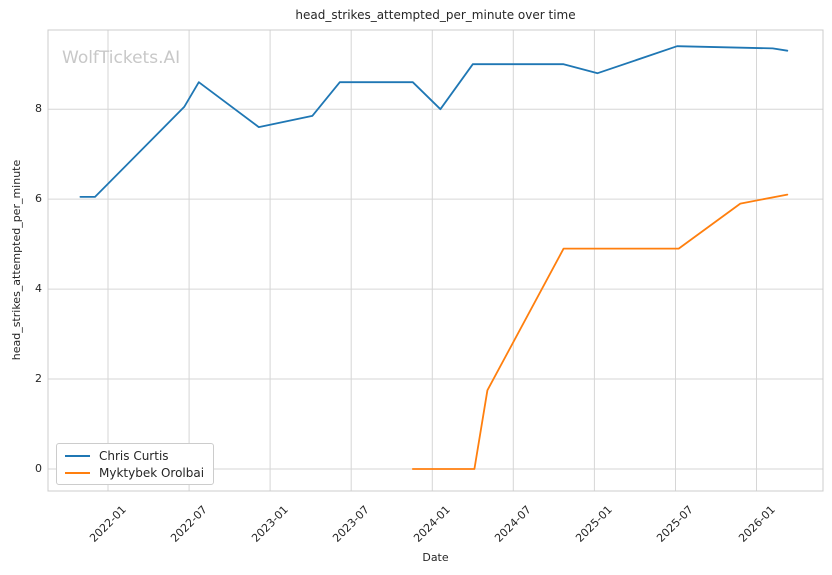 The height and width of the screenshot is (575, 832). I want to click on y-tick-label: 6, so click(38, 198).